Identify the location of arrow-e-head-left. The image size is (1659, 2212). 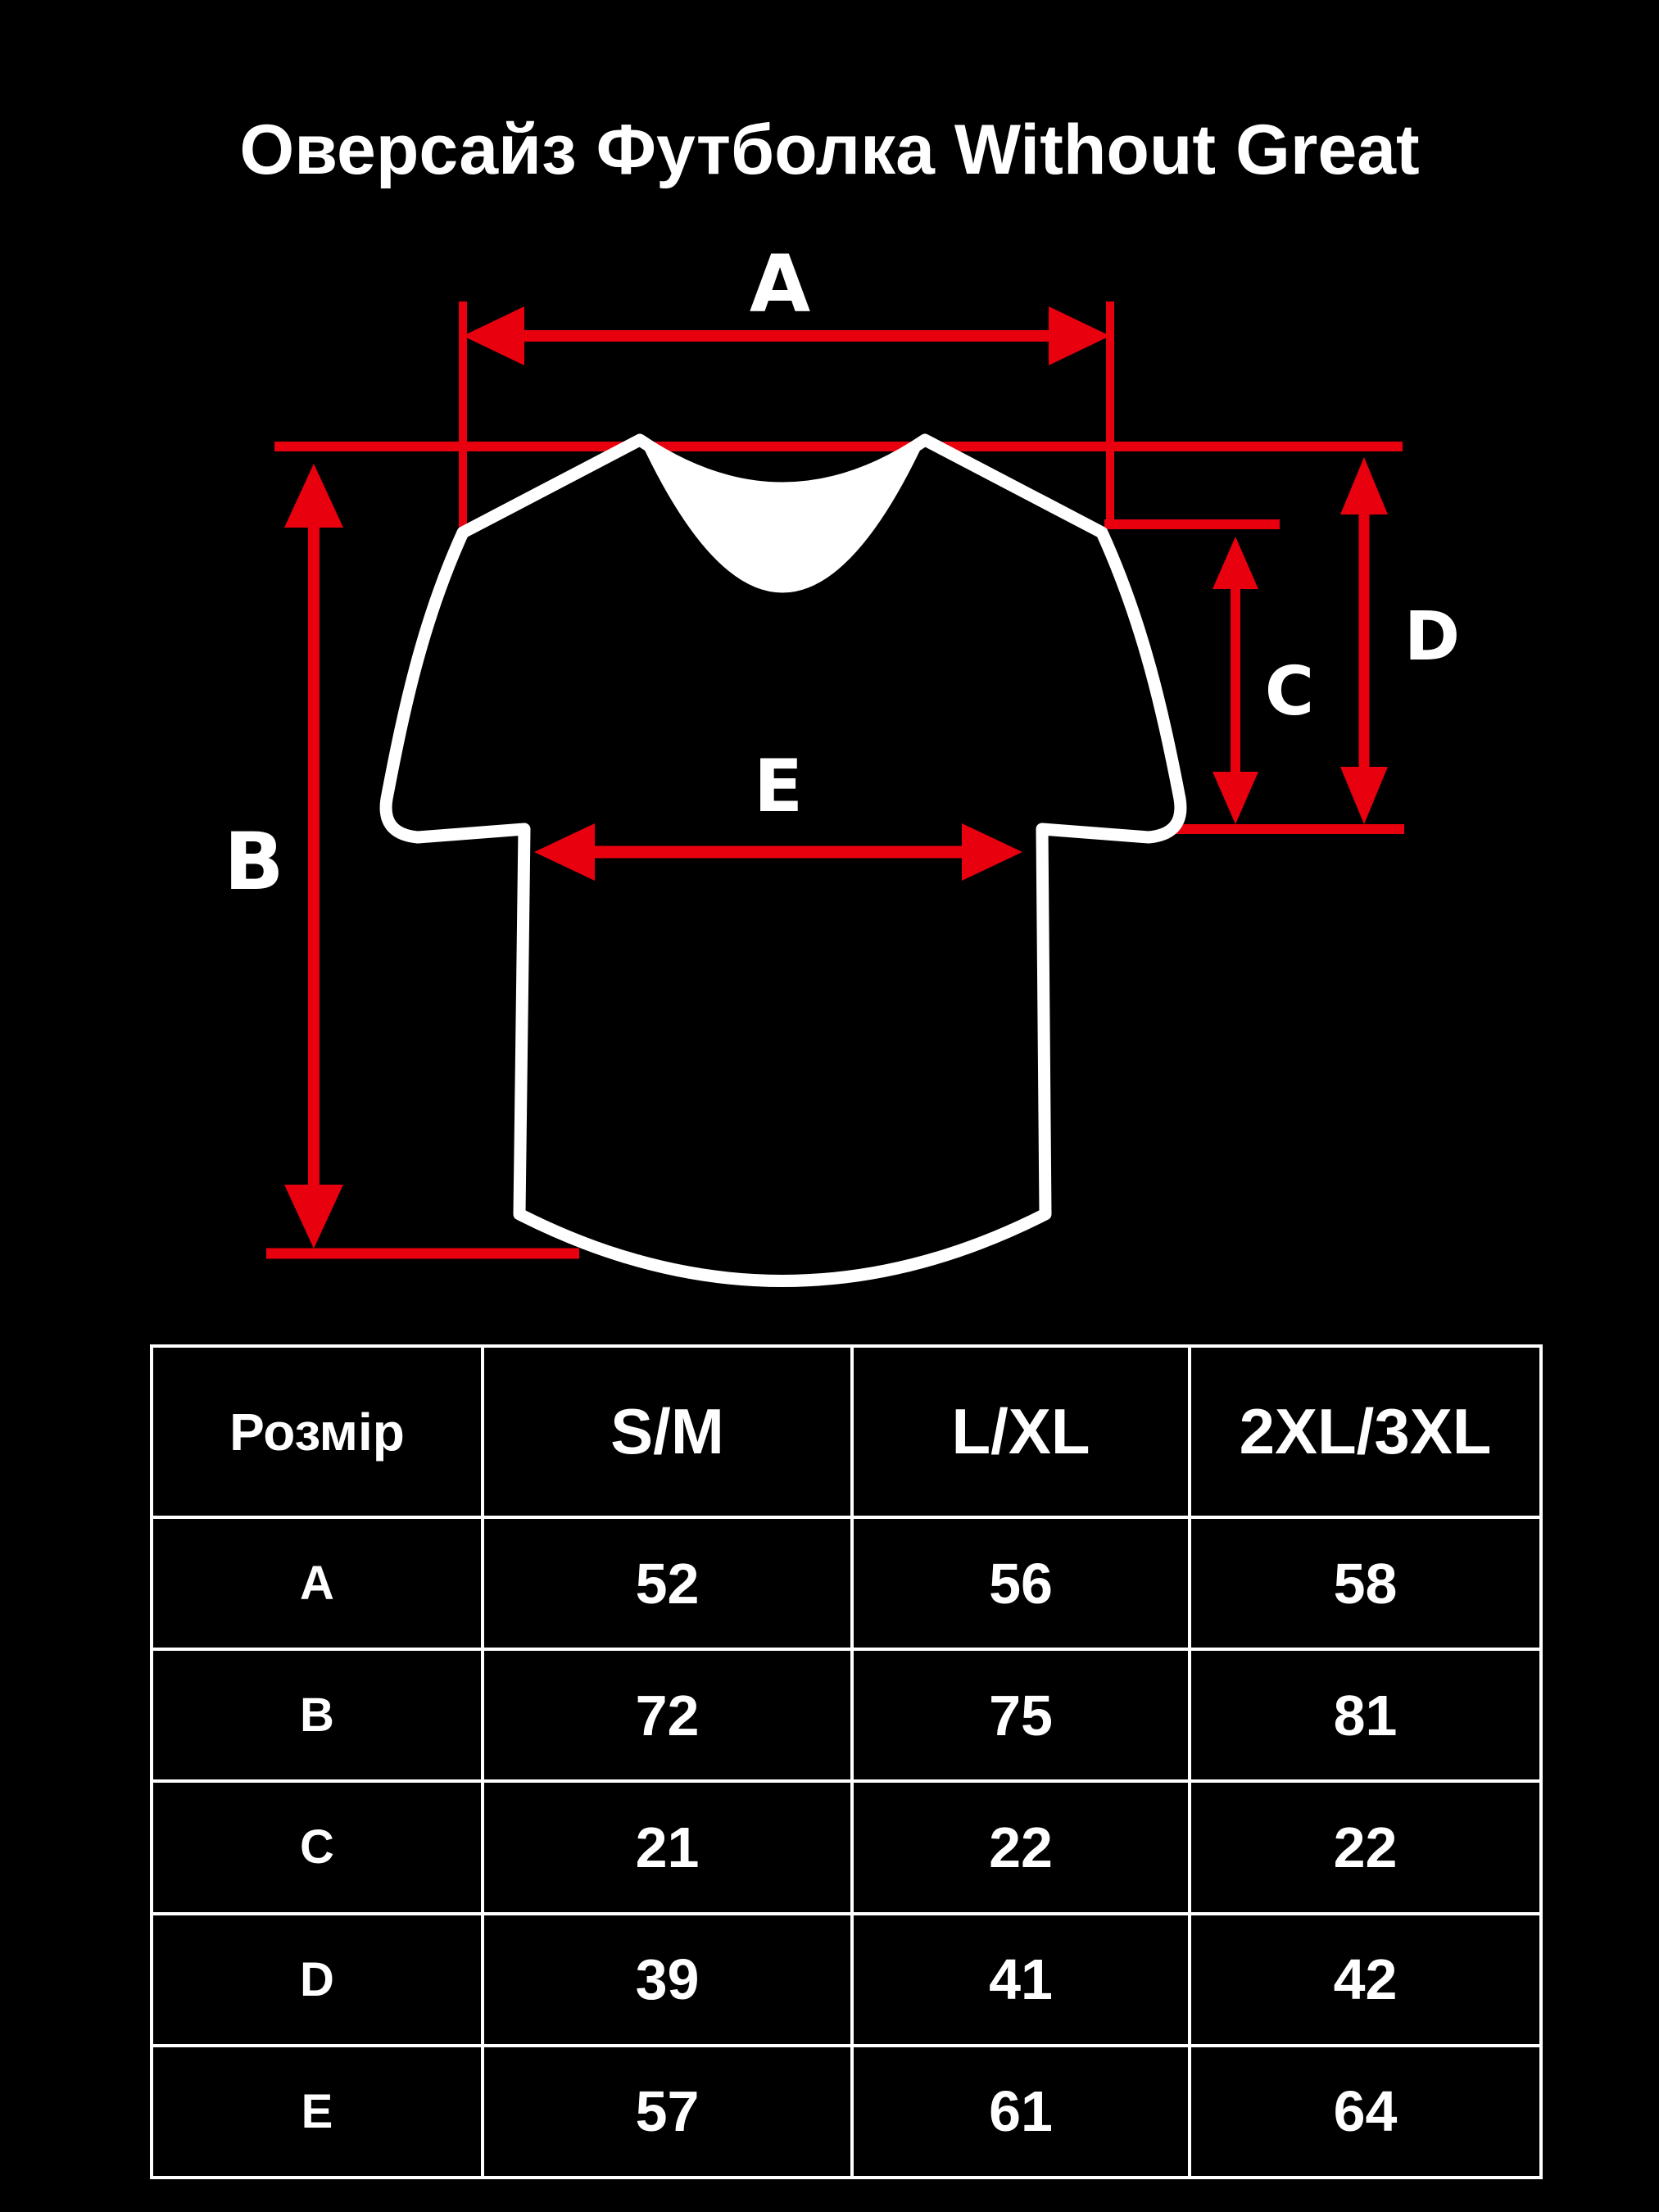
(564, 852).